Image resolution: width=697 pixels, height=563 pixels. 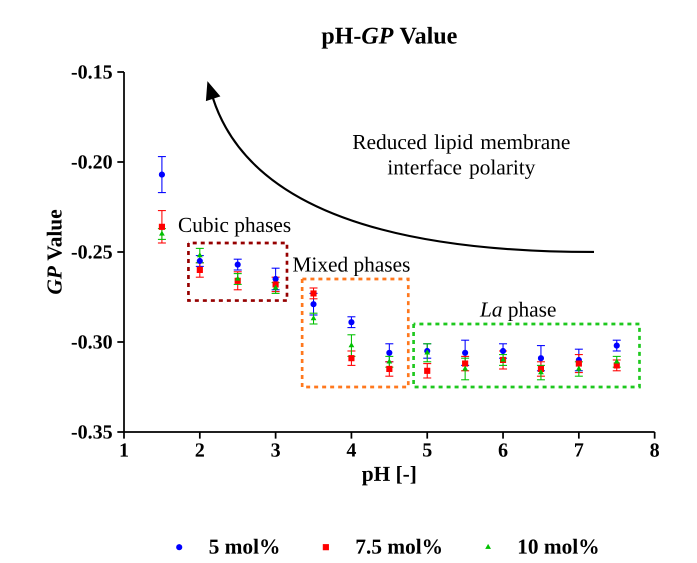 What do you see at coordinates (398, 546) in the screenshot?
I see `legend-label: 7.5 mol%` at bounding box center [398, 546].